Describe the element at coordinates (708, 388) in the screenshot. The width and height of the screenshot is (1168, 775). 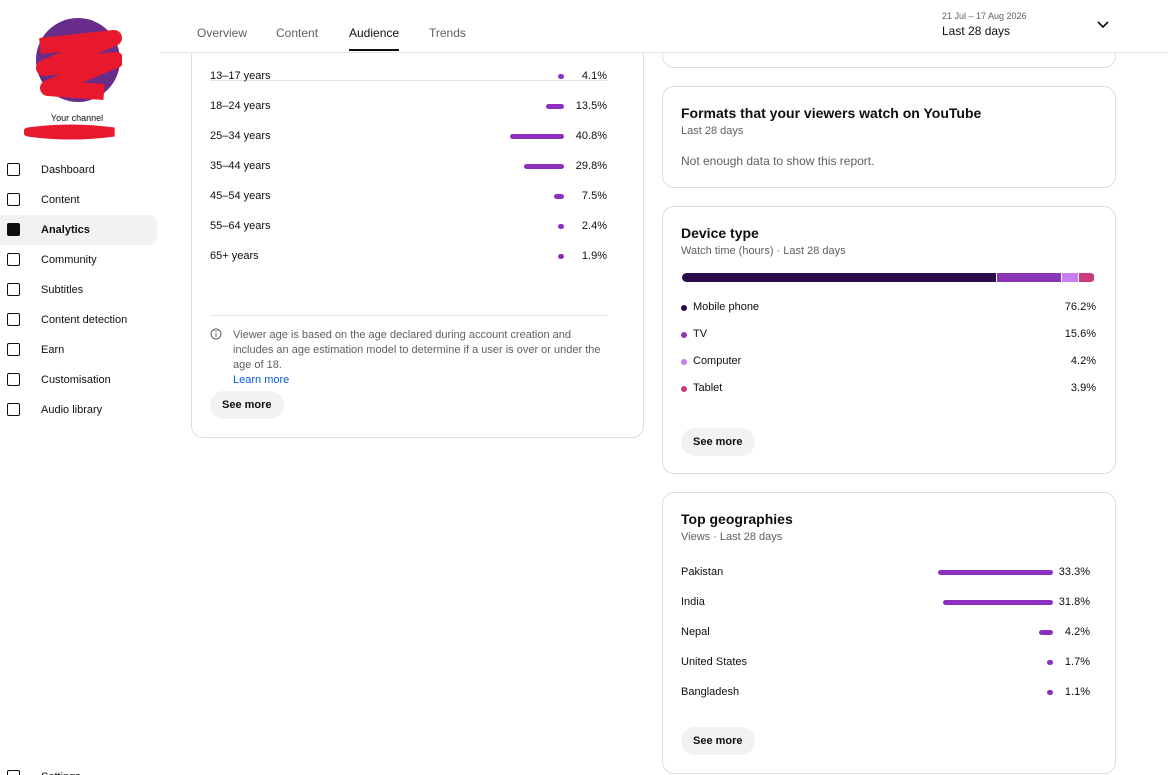
I see `row-label: Tablet` at that location.